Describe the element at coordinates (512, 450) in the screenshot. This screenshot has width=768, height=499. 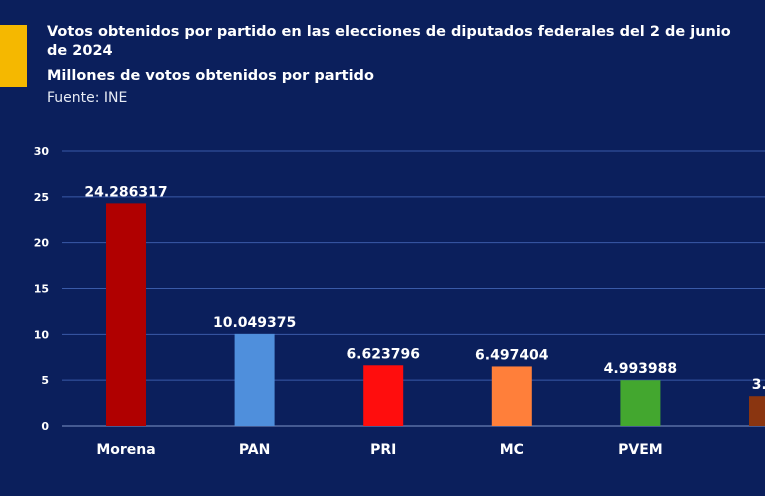
I see `category-label: MC` at that location.